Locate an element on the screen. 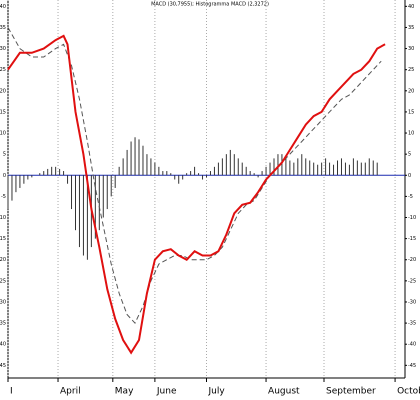 The width and height of the screenshot is (420, 400). x-tick-label: April is located at coordinates (70, 392).